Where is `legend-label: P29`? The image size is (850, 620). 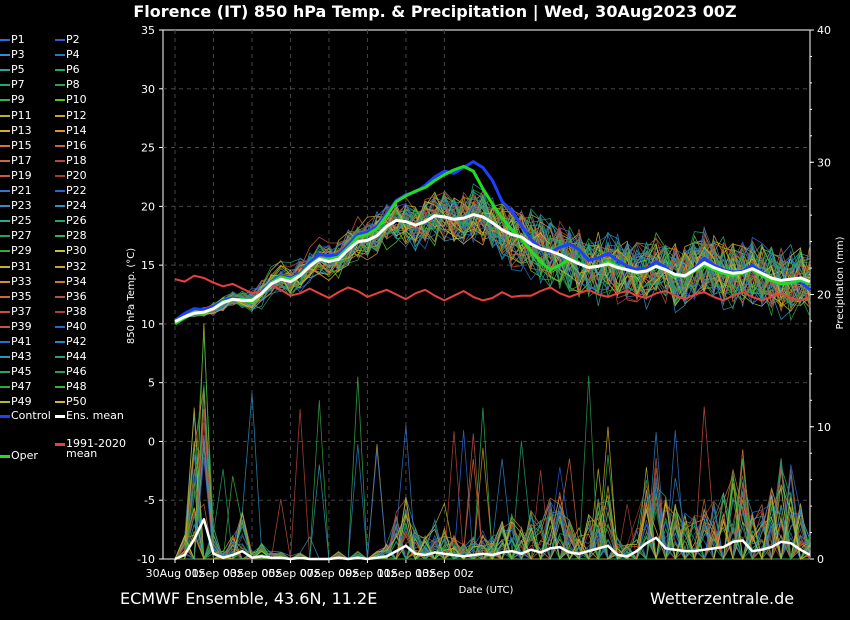
legend-label: P29 is located at coordinates (21, 251).